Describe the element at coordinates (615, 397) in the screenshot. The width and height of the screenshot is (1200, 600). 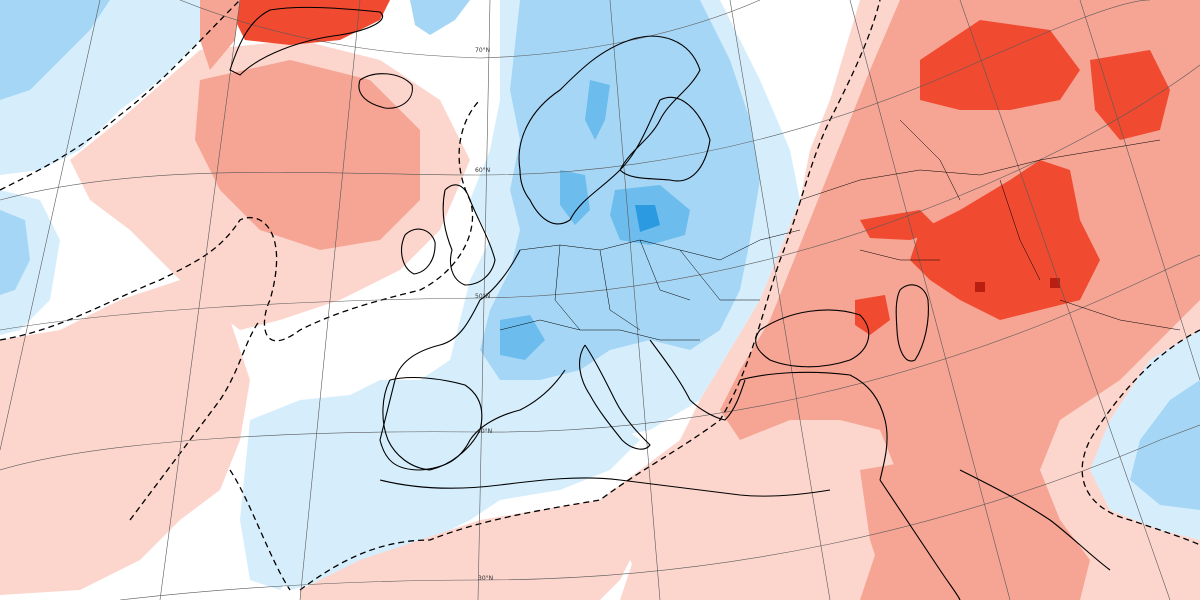
I see `coastline-italy` at that location.